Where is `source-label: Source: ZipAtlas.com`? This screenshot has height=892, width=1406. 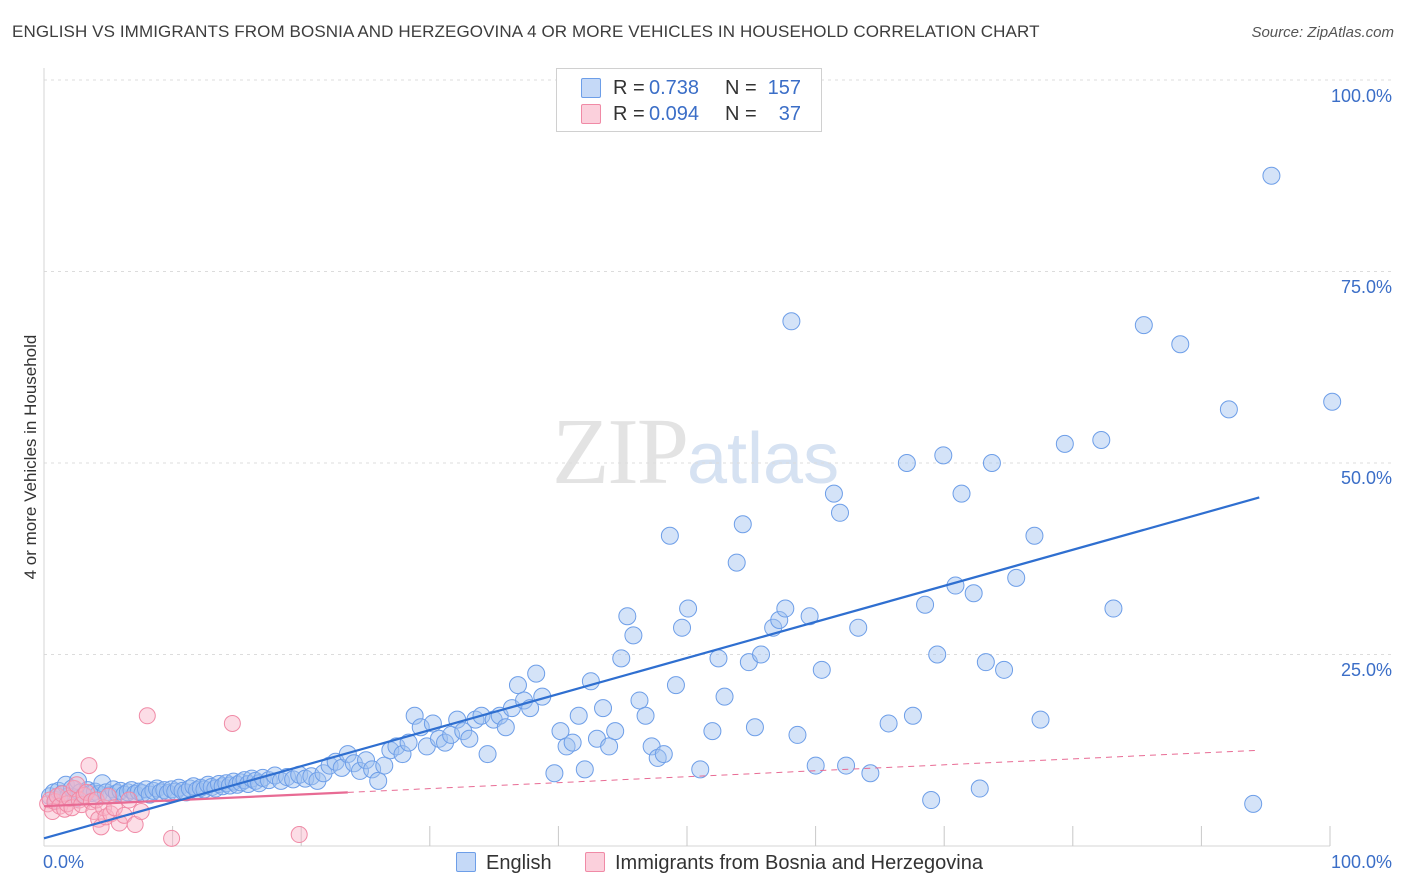
source-label: Source: ZipAtlas.com is located at coordinates (1322, 32).